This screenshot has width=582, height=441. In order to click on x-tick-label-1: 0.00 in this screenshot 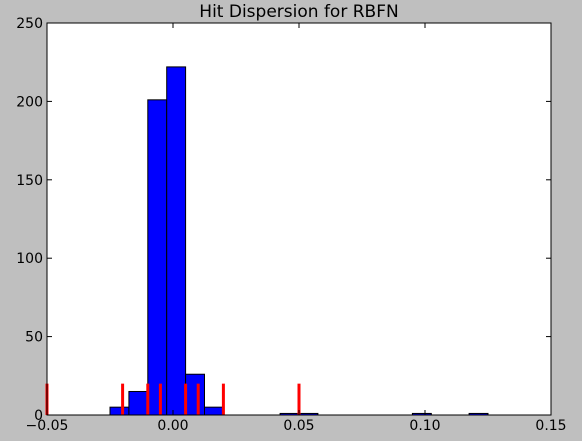, I will do `click(172, 426)`.